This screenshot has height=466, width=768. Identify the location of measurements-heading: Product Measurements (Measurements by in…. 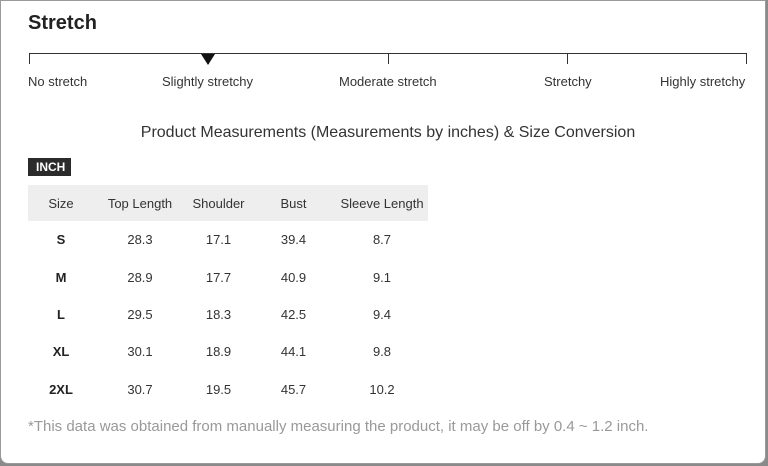
(388, 132).